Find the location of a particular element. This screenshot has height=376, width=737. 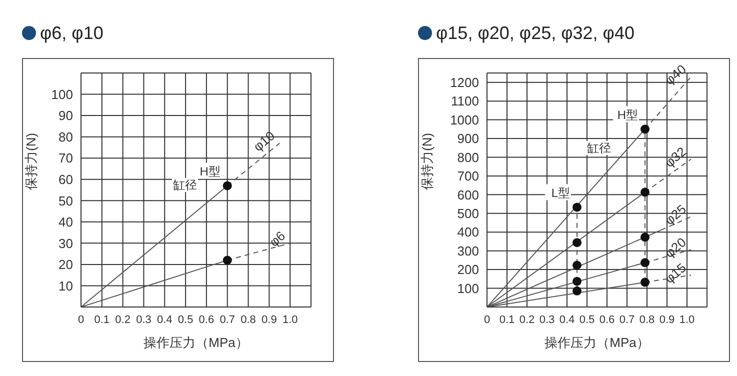

y-tick-label: 40 is located at coordinates (65, 222).